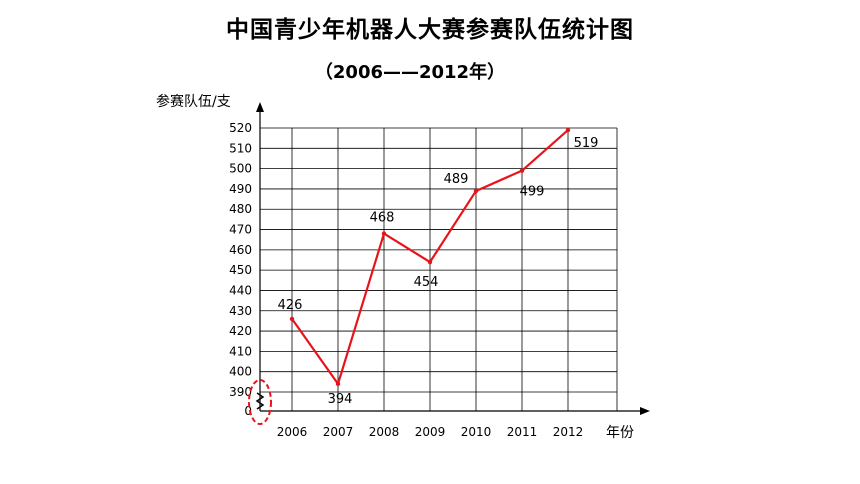  I want to click on y-tick-label: 460, so click(240, 250).